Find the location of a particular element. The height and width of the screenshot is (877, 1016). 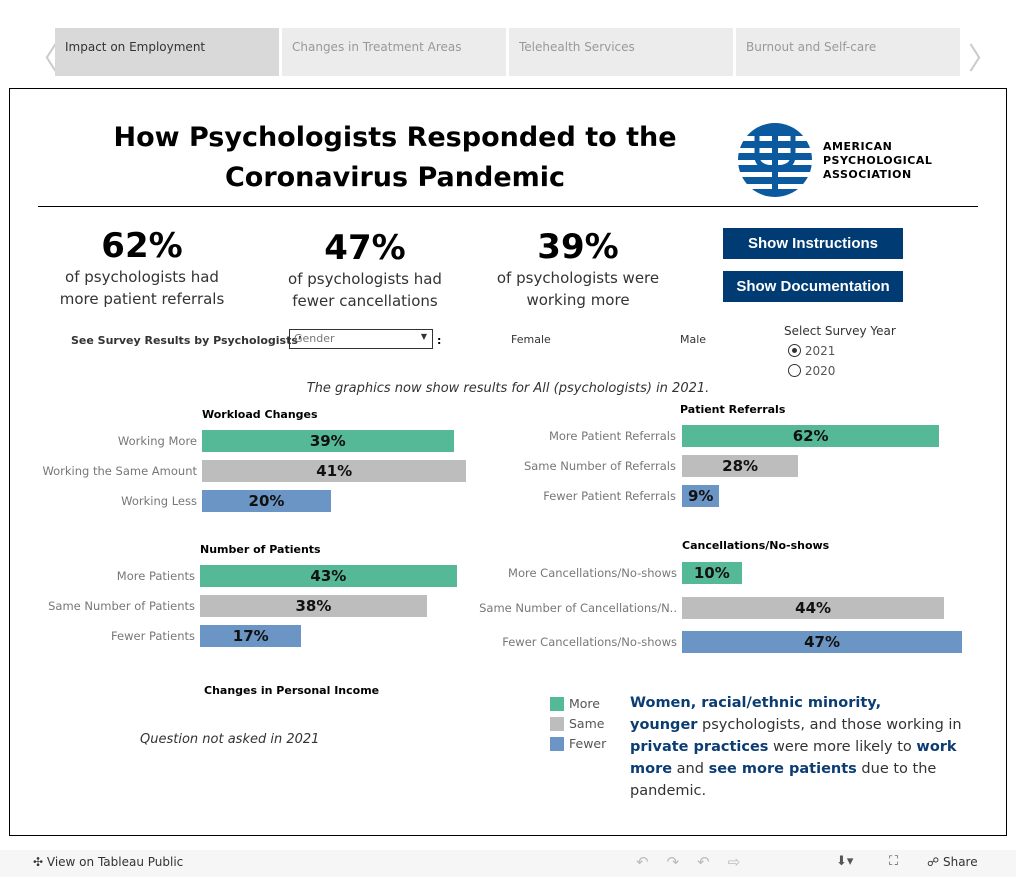

referrals-category-label: Fewer Patient Referrals is located at coordinates (609, 496).